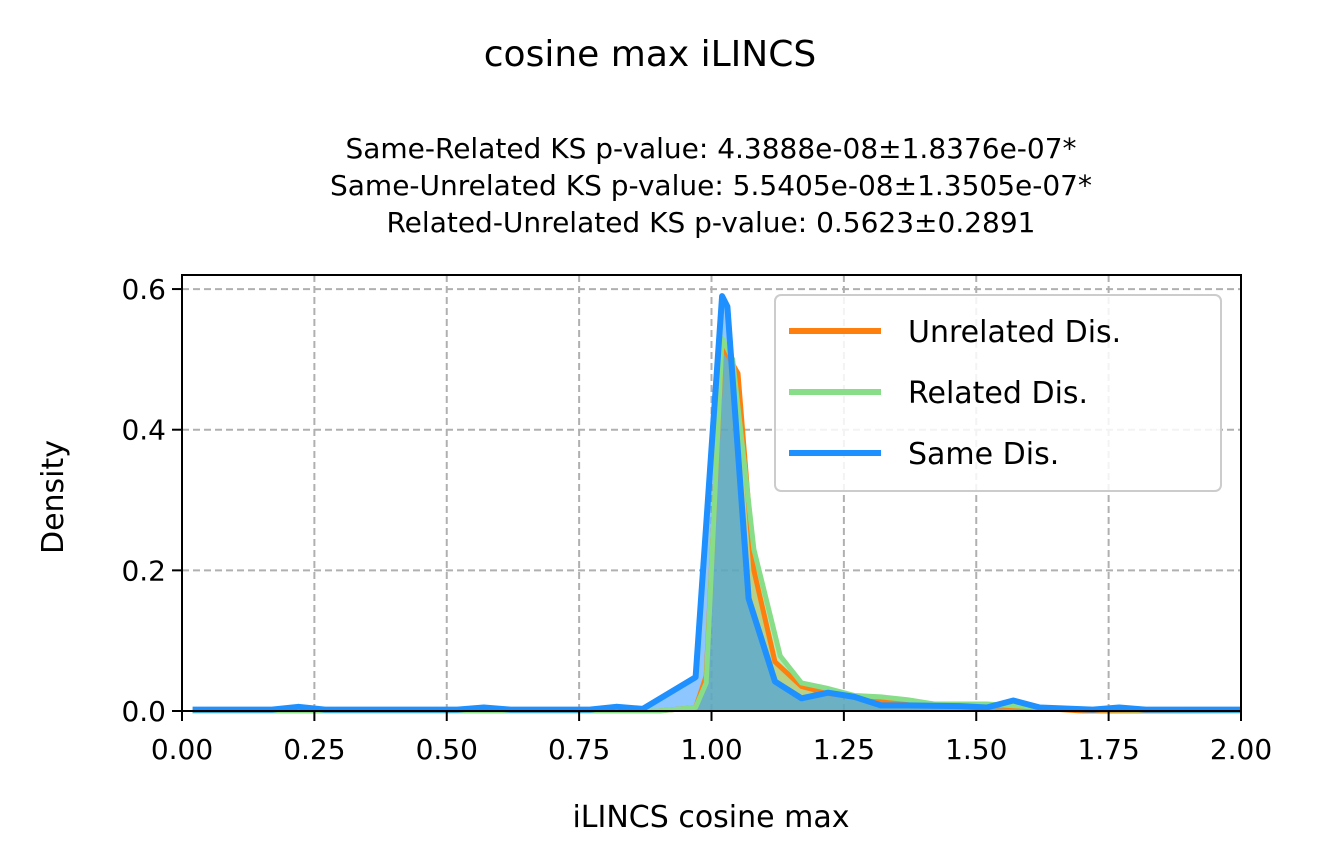 The height and width of the screenshot is (866, 1317). I want to click on x-tick-label: 0.50, so click(447, 749).